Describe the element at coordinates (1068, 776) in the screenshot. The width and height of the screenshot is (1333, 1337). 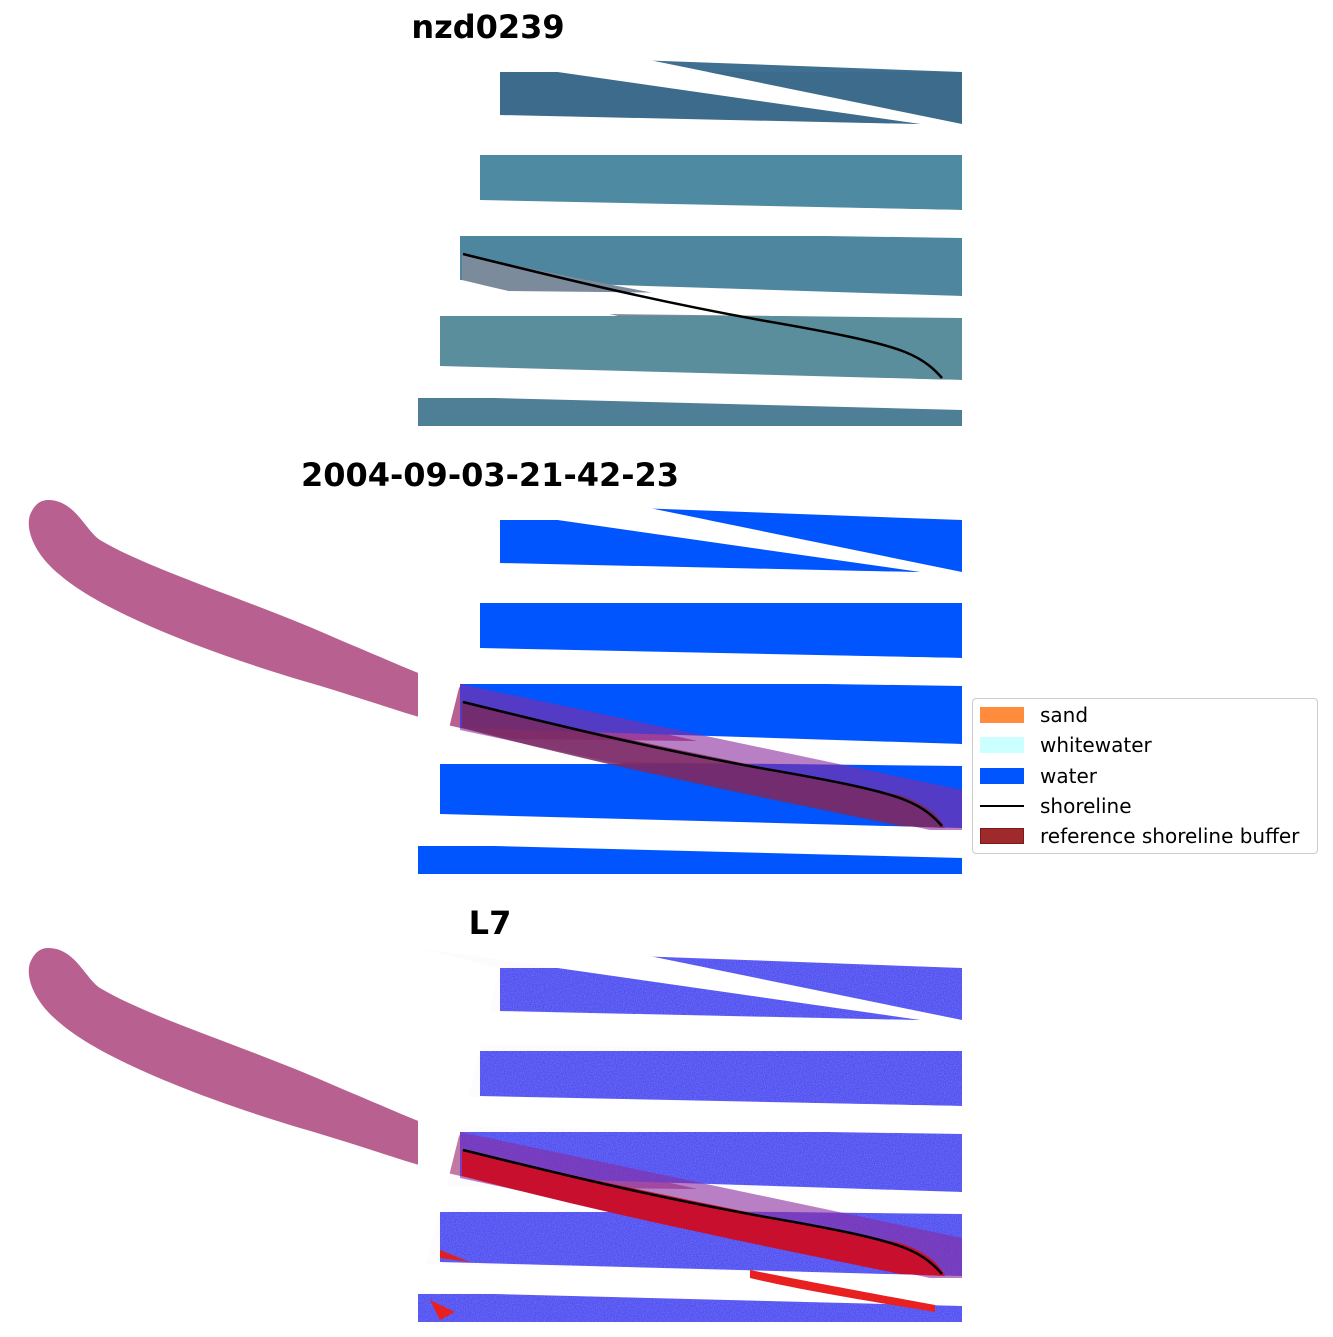
I see `legend-label: water` at that location.